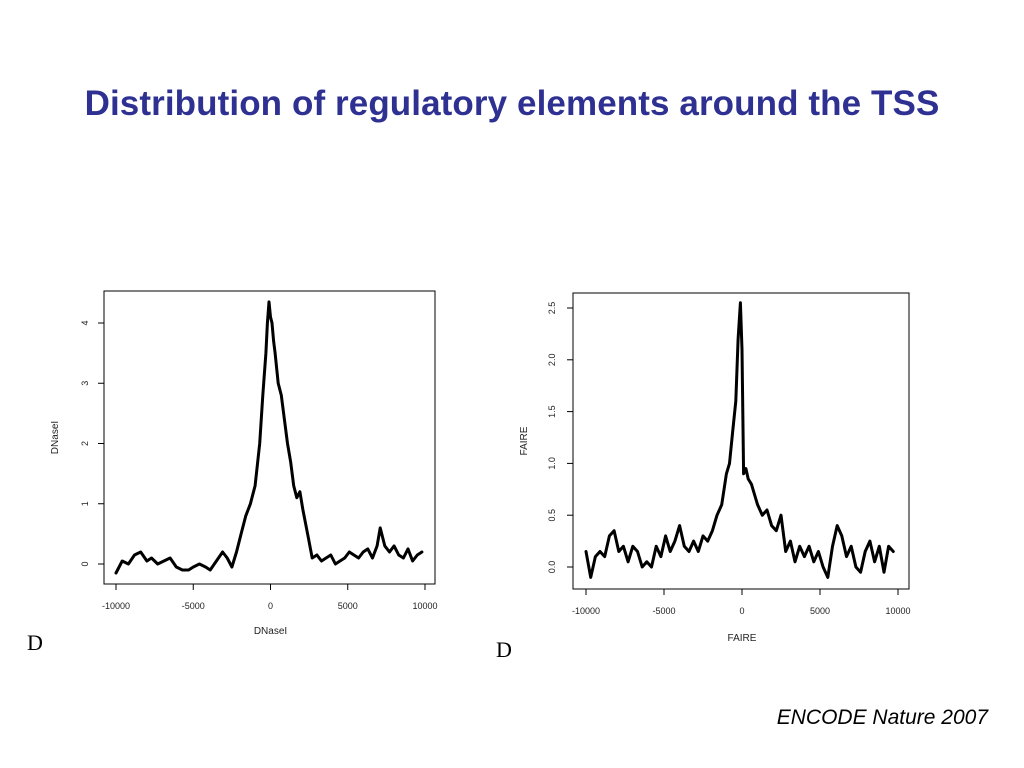  Describe the element at coordinates (55, 437) in the screenshot. I see `chart-0-y-axis-title: DNaseI` at that location.